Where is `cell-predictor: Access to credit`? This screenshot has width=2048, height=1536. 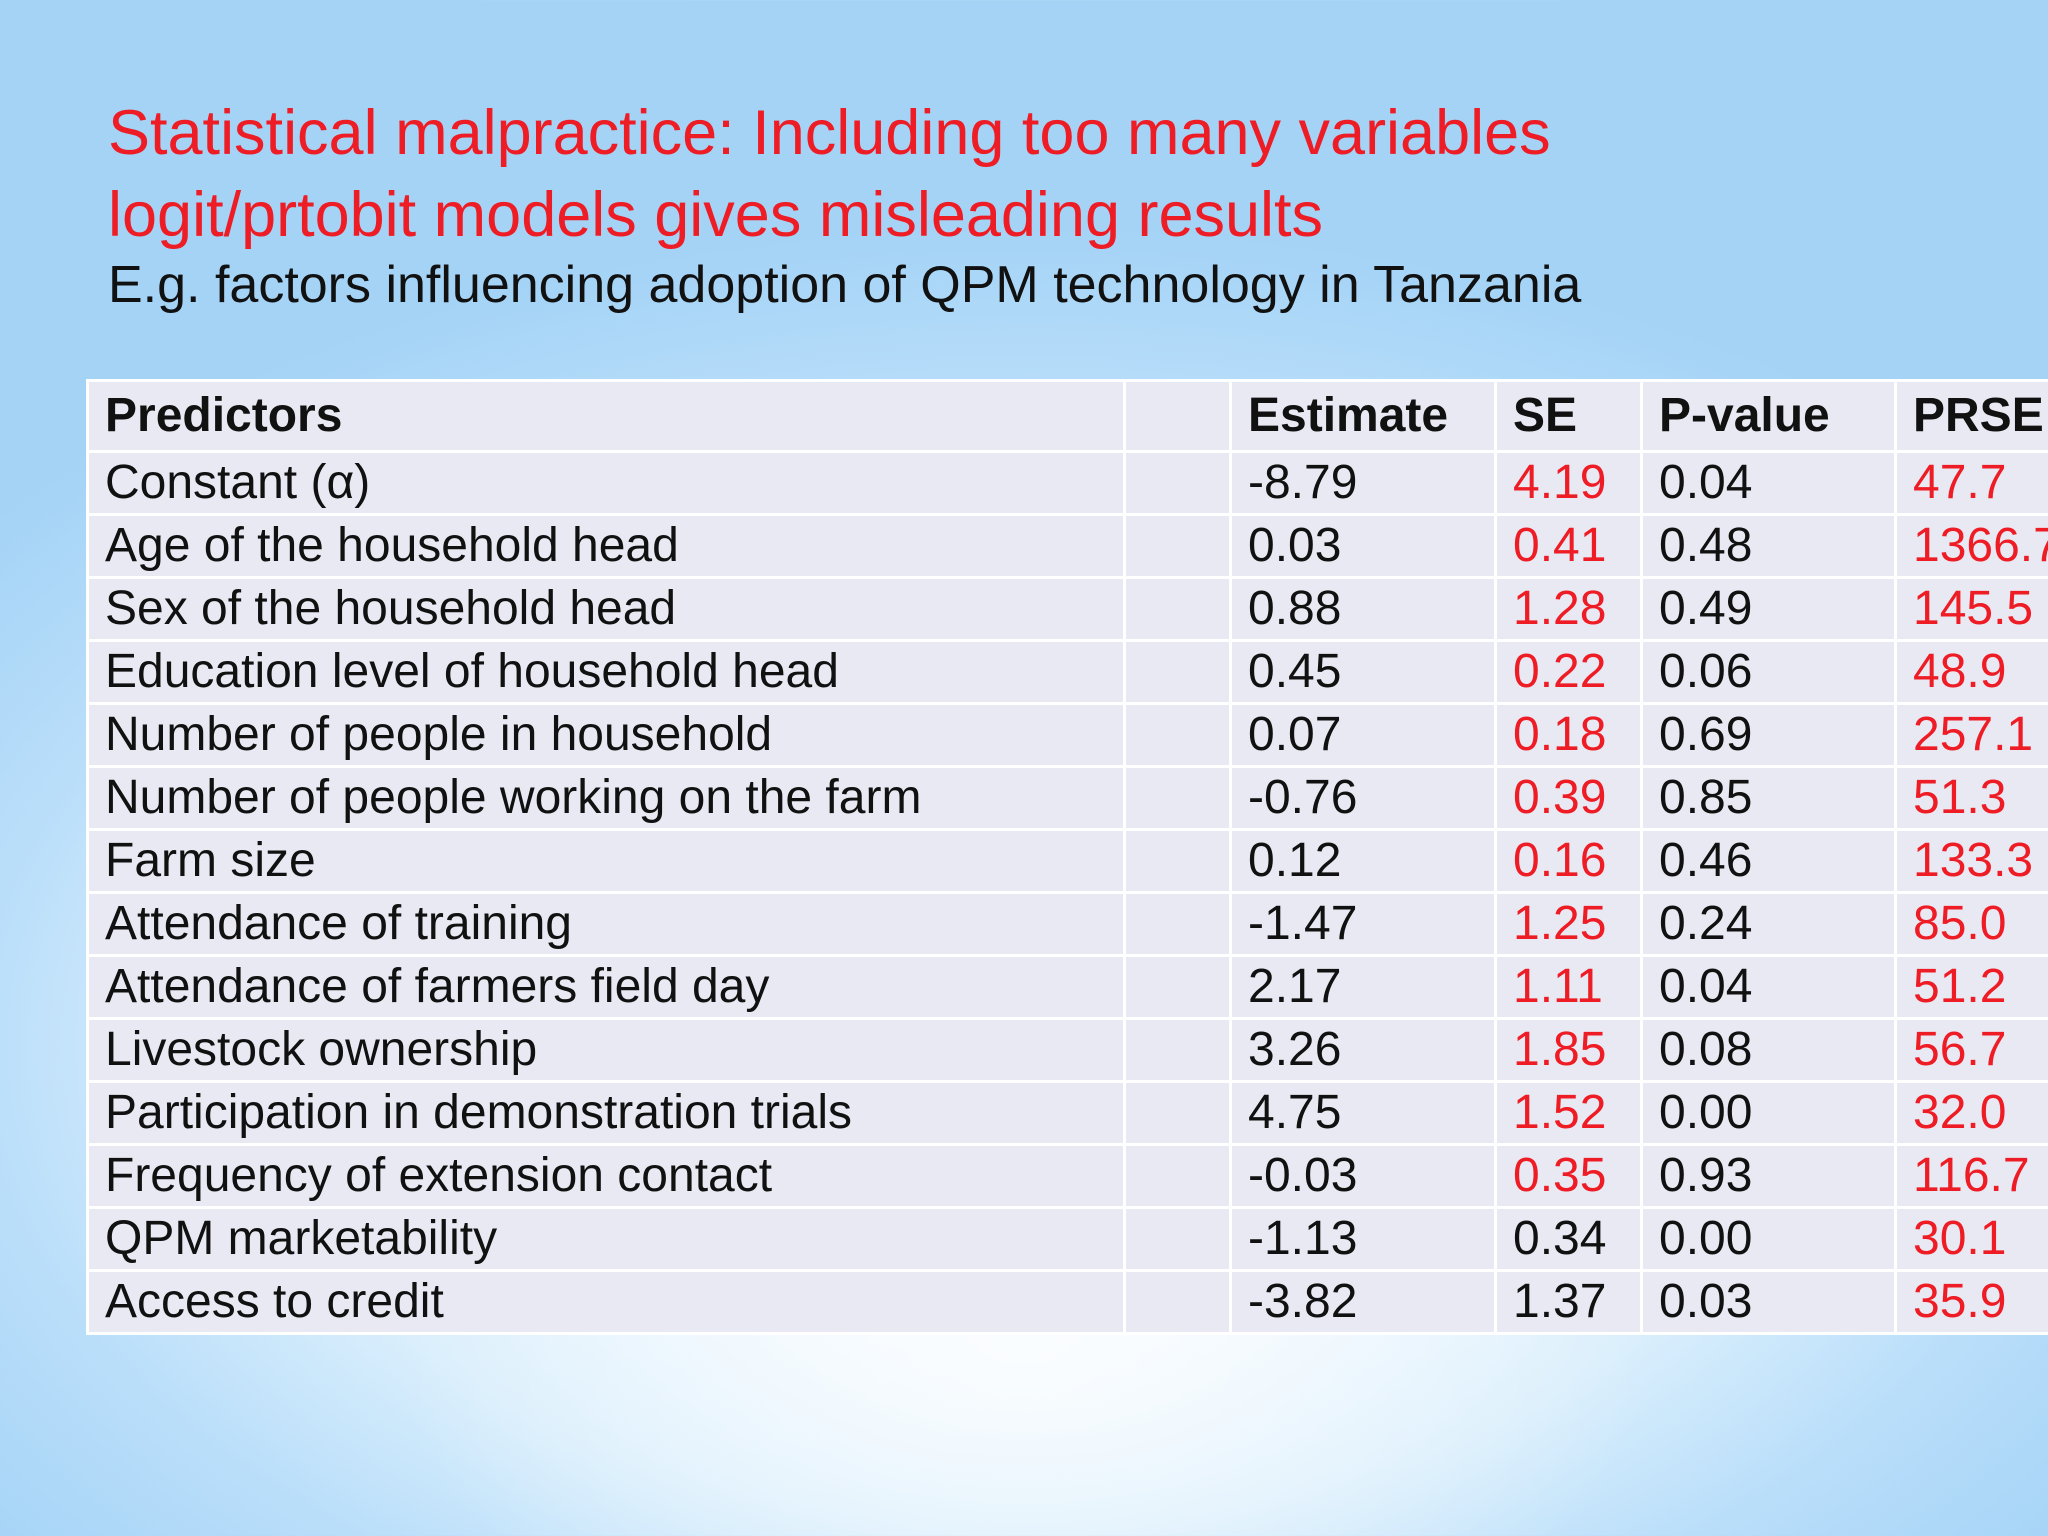 cell-predictor: Access to credit is located at coordinates (606, 1302).